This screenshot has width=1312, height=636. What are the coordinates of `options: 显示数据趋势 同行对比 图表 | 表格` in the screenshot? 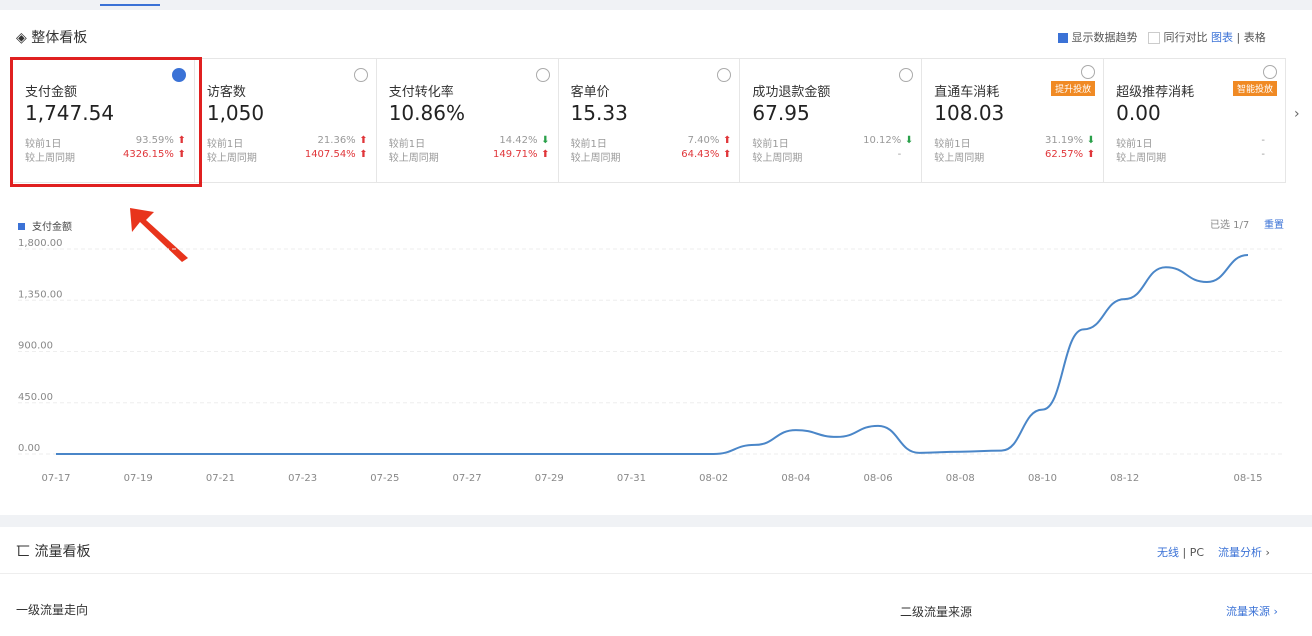 It's located at (1162, 37).